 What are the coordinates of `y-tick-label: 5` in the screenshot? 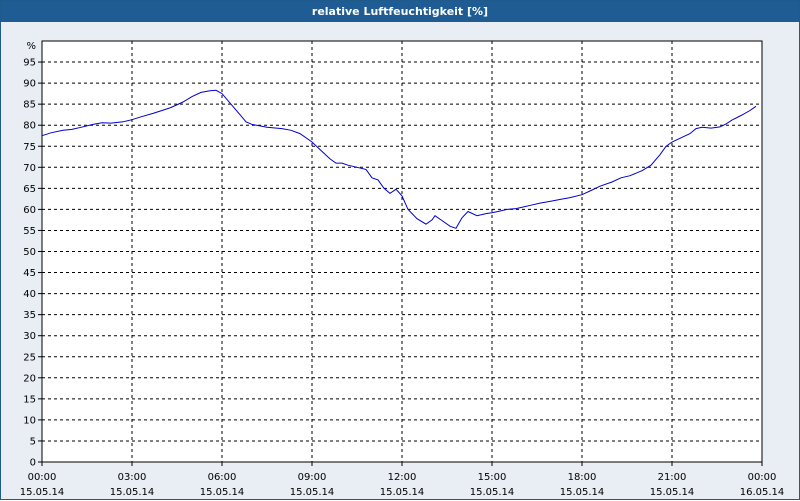 It's located at (33, 441).